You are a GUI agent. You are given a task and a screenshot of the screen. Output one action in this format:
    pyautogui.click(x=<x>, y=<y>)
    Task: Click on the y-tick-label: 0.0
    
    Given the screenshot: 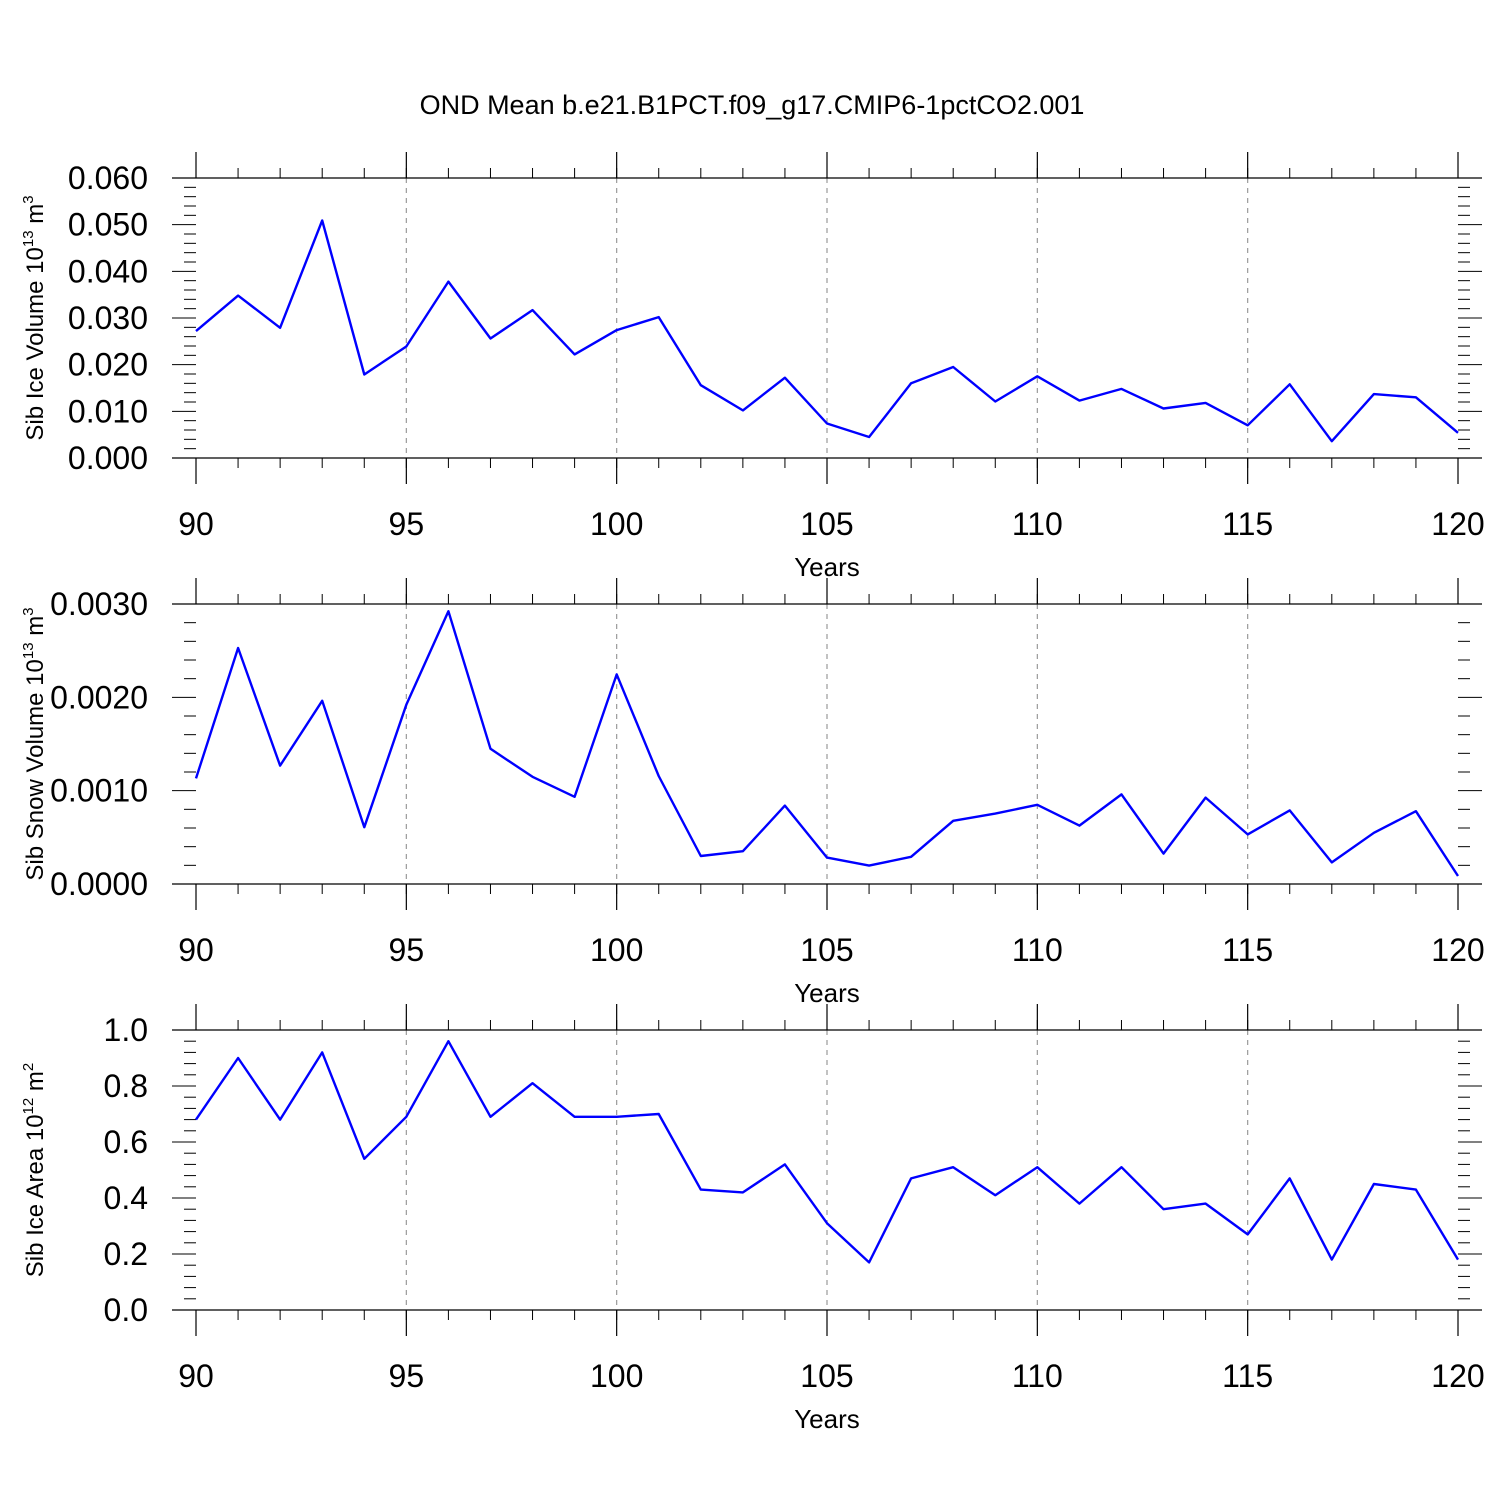 What is the action you would take?
    pyautogui.click(x=126, y=1310)
    